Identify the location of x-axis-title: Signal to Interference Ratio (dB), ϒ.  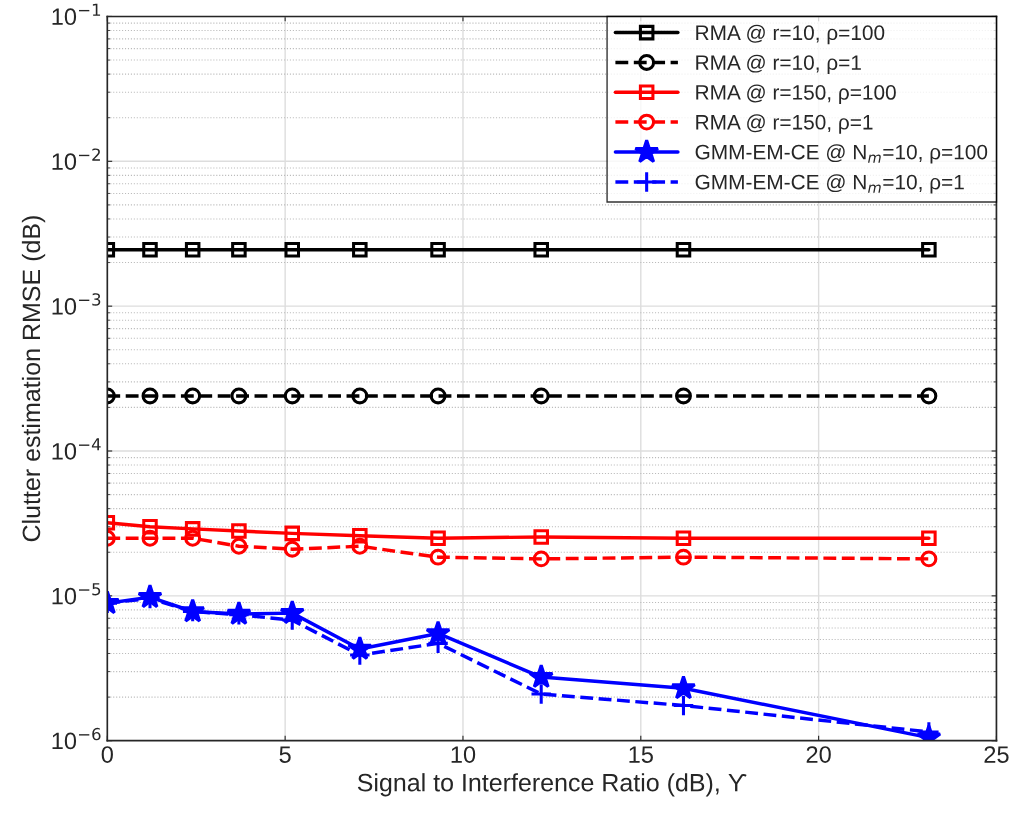
(552, 785).